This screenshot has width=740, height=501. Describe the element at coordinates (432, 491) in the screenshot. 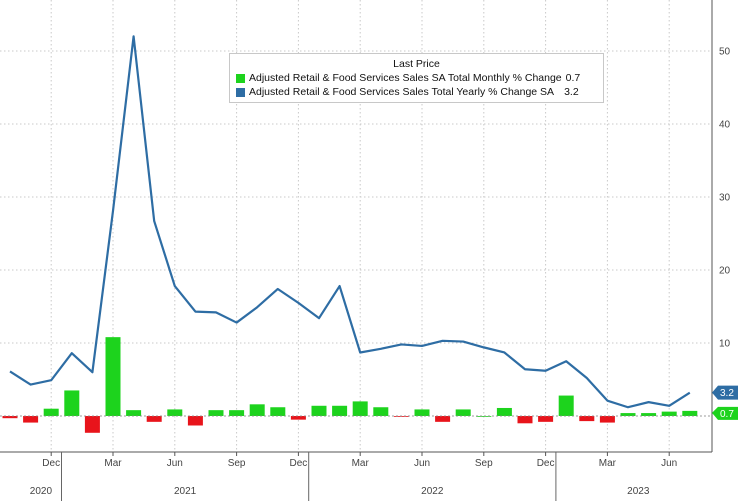

I see `year-label: 2022` at that location.